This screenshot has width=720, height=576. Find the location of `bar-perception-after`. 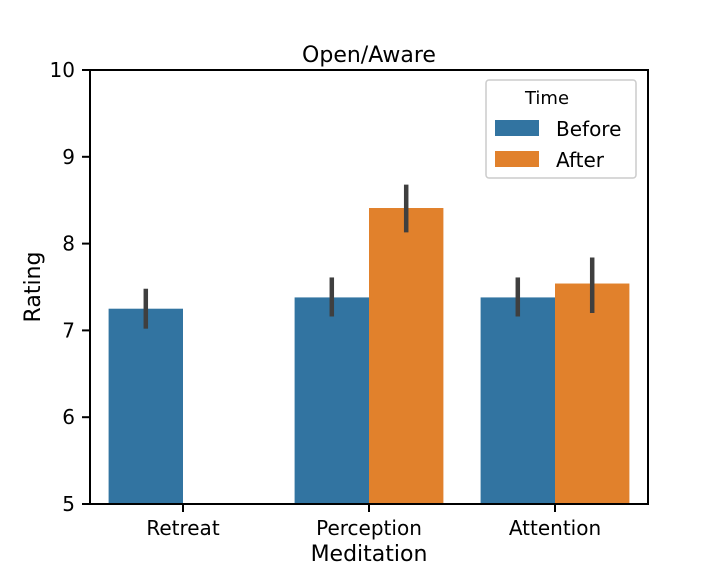

bar-perception-after is located at coordinates (406, 356).